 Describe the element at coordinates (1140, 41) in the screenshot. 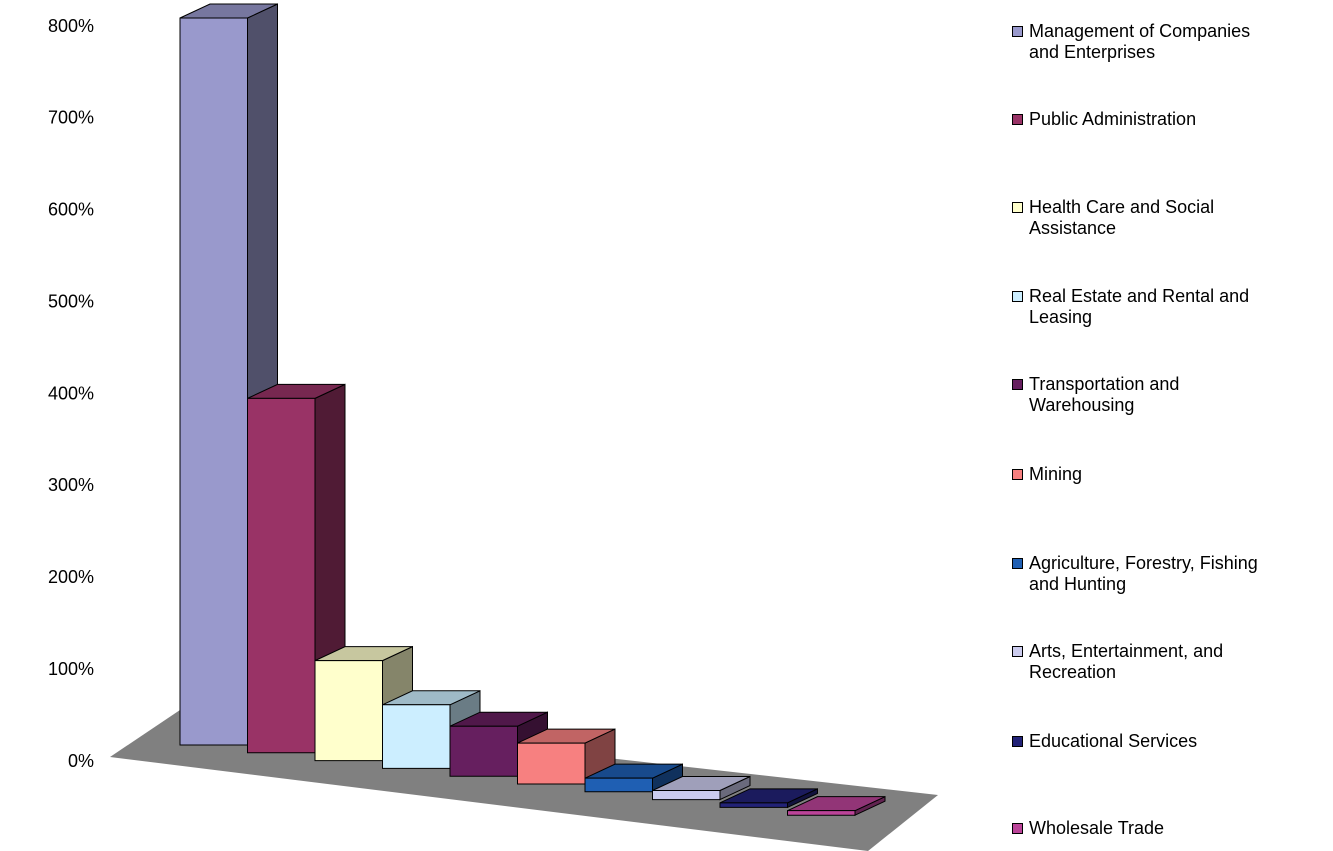

I see `legend-label: Management of Companies and Enterprises` at that location.